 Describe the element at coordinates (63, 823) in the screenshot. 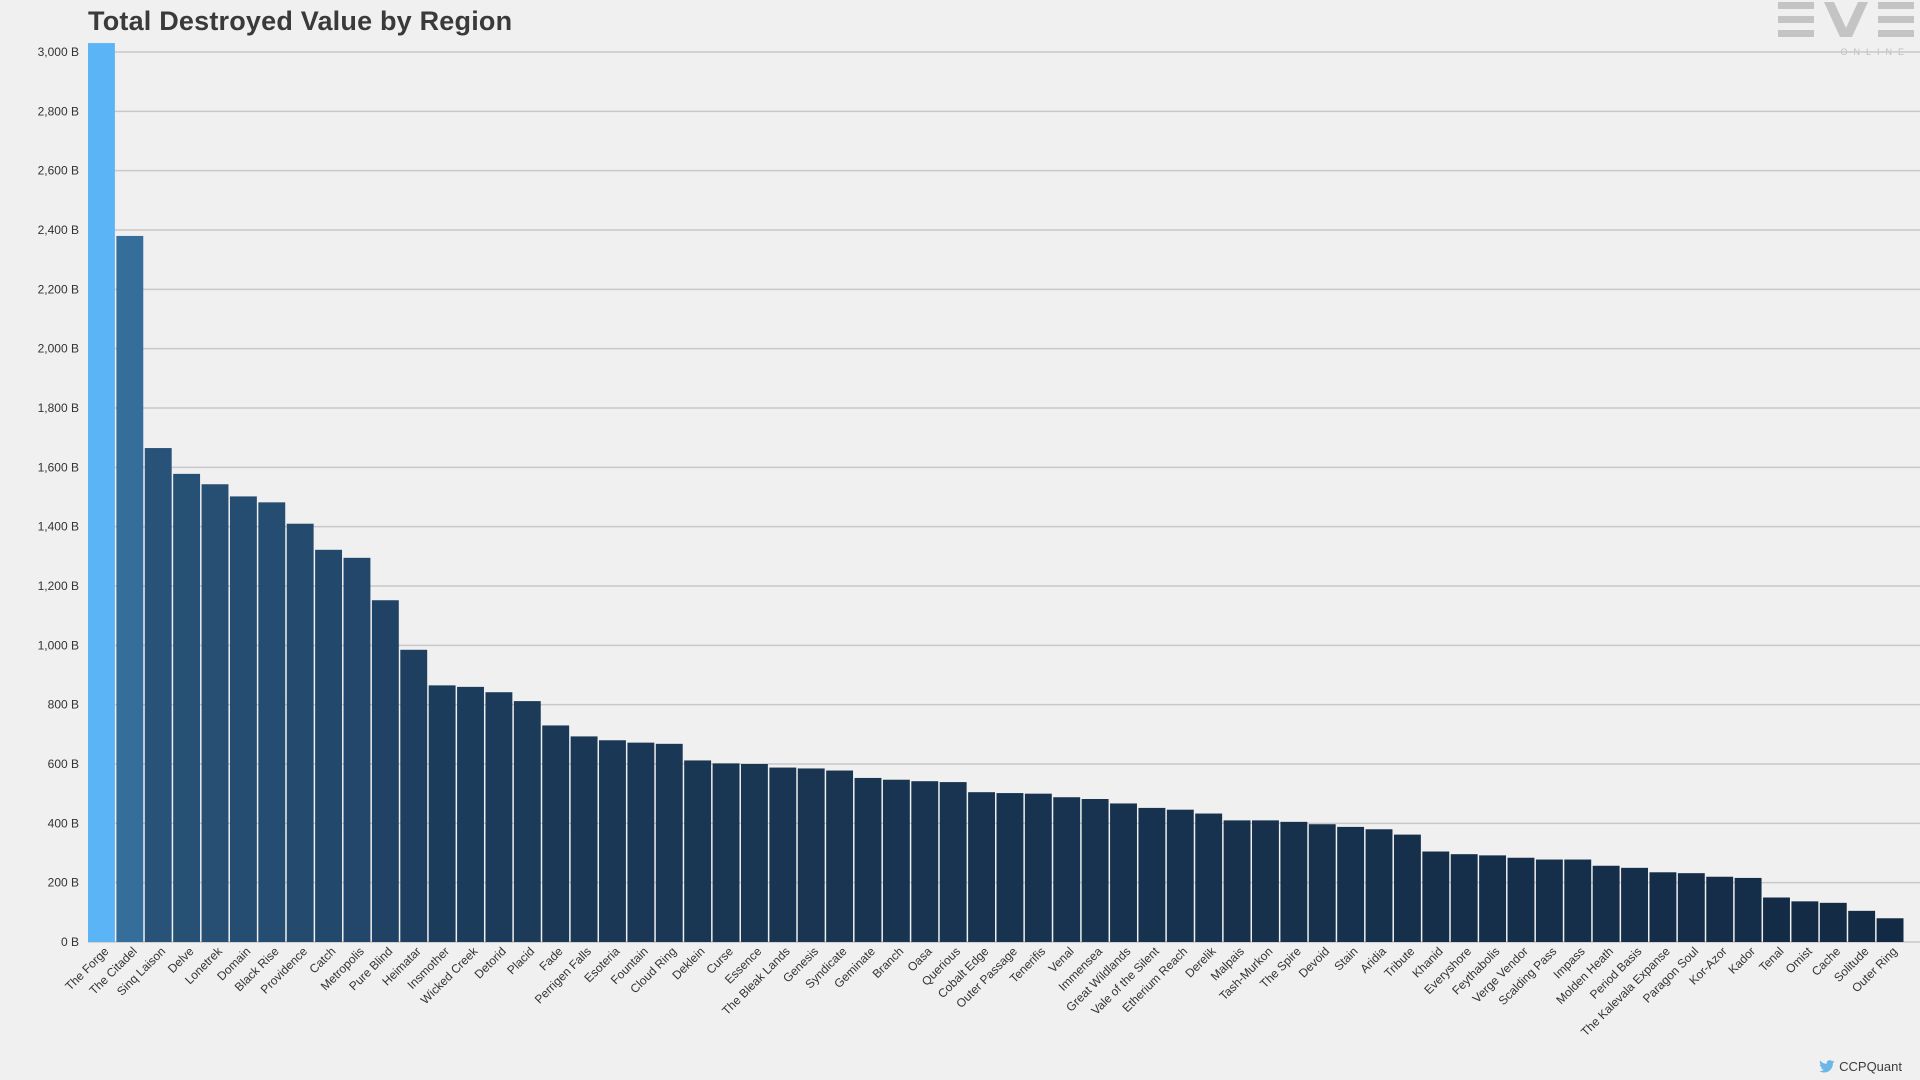

I see `y-tick-label: 400 B` at that location.